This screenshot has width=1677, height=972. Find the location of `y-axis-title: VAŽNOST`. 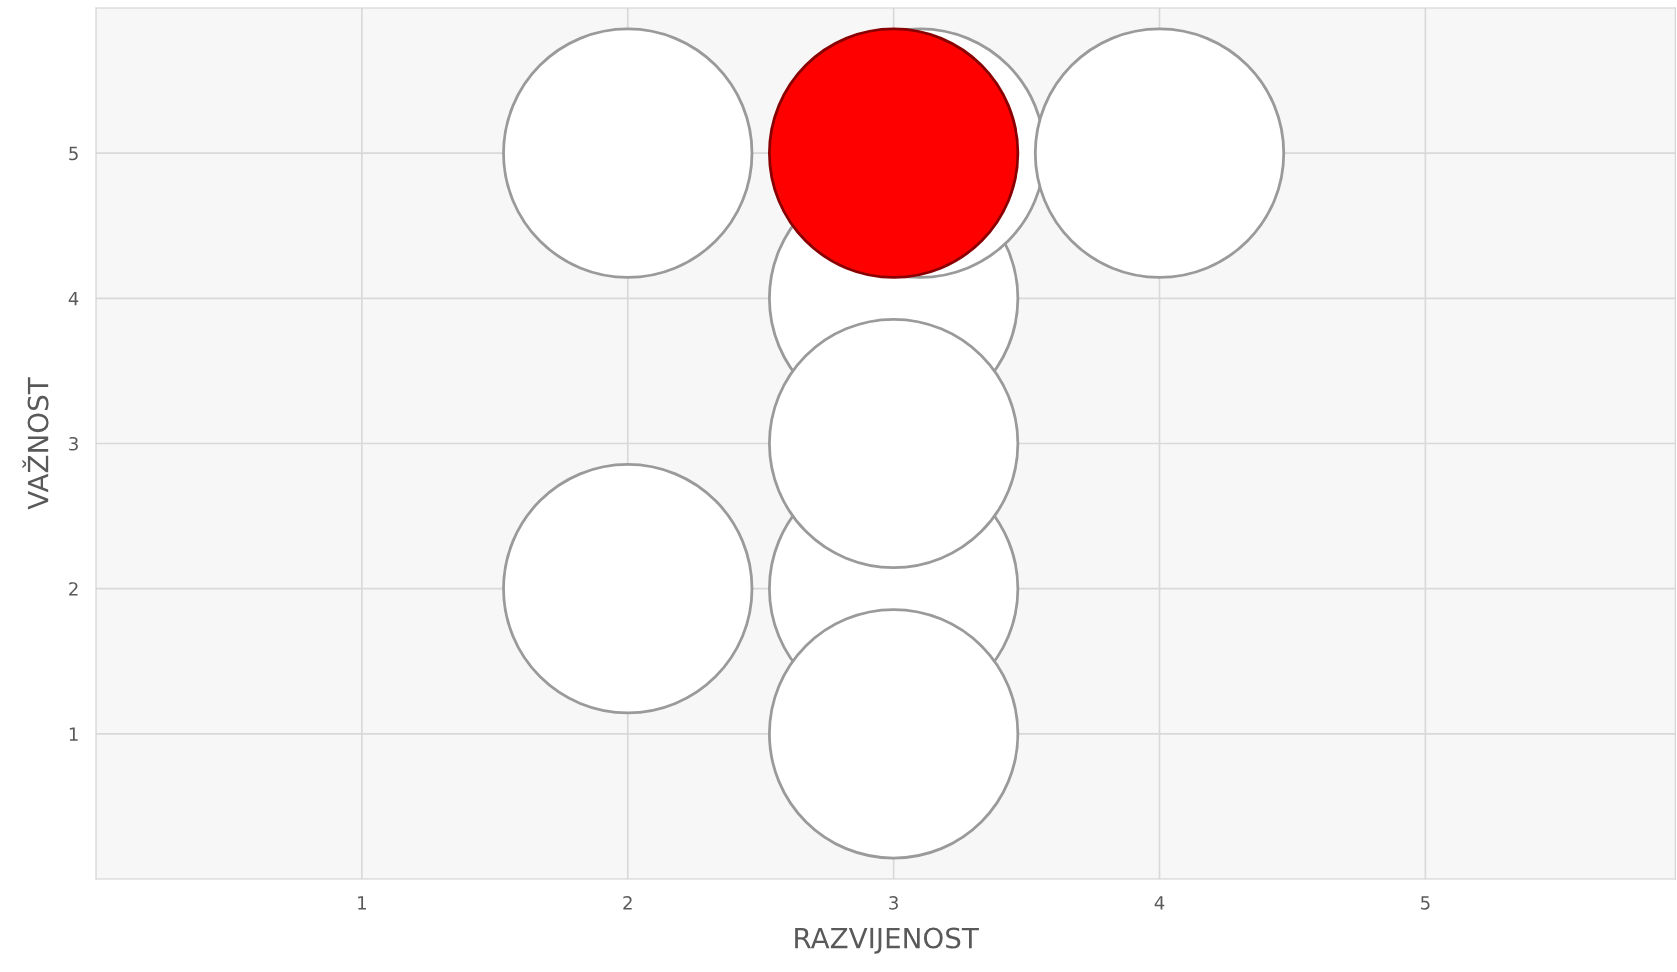

y-axis-title: VAŽNOST is located at coordinates (35, 443).